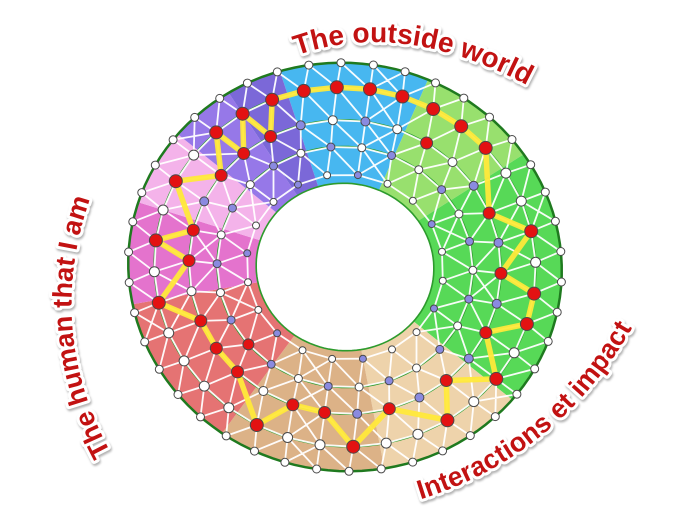 This screenshot has width=677, height=511. I want to click on node-r0-i38, so click(247, 83).